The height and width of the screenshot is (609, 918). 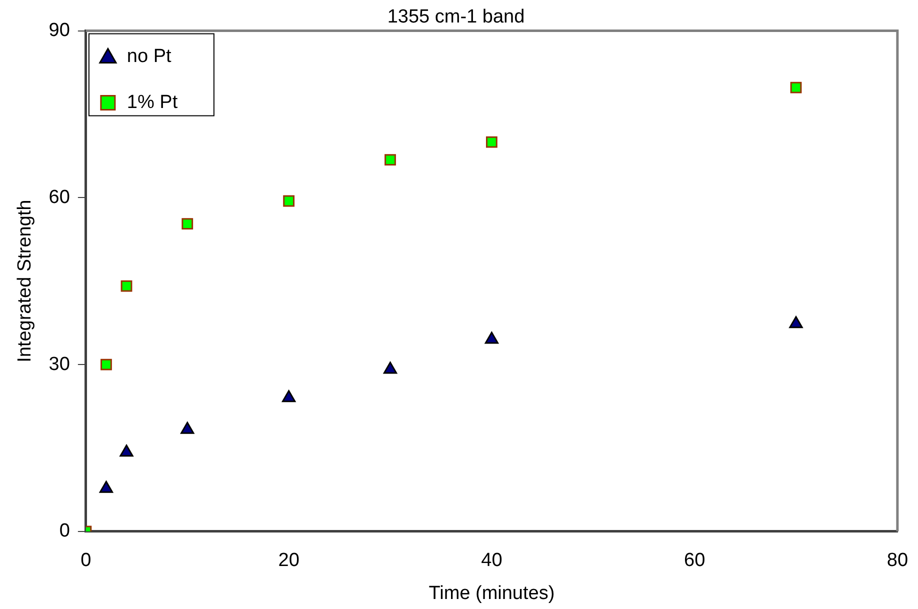 I want to click on x-tick-label: 20, so click(x=289, y=561).